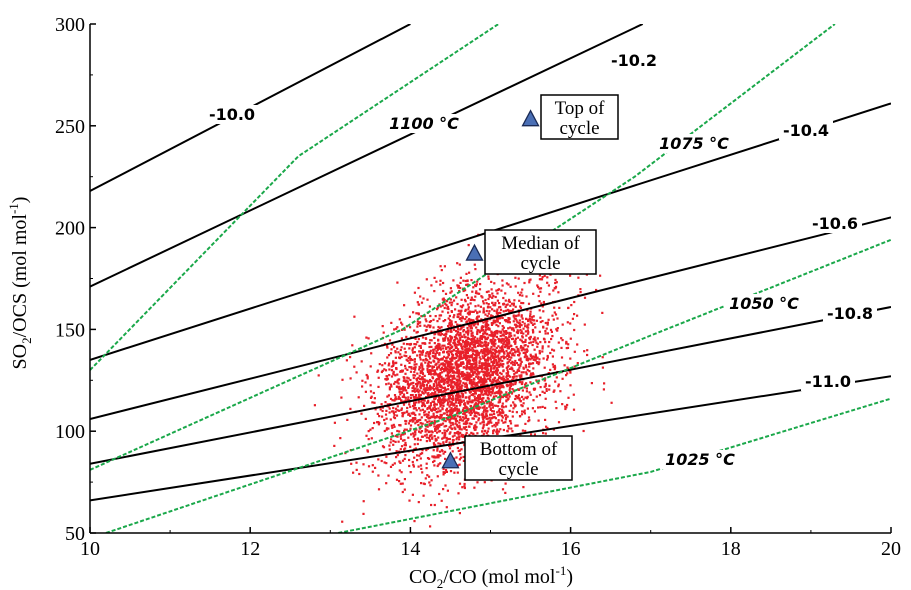 This screenshot has width=911, height=590. I want to click on x-tick-label: 18, so click(731, 549).